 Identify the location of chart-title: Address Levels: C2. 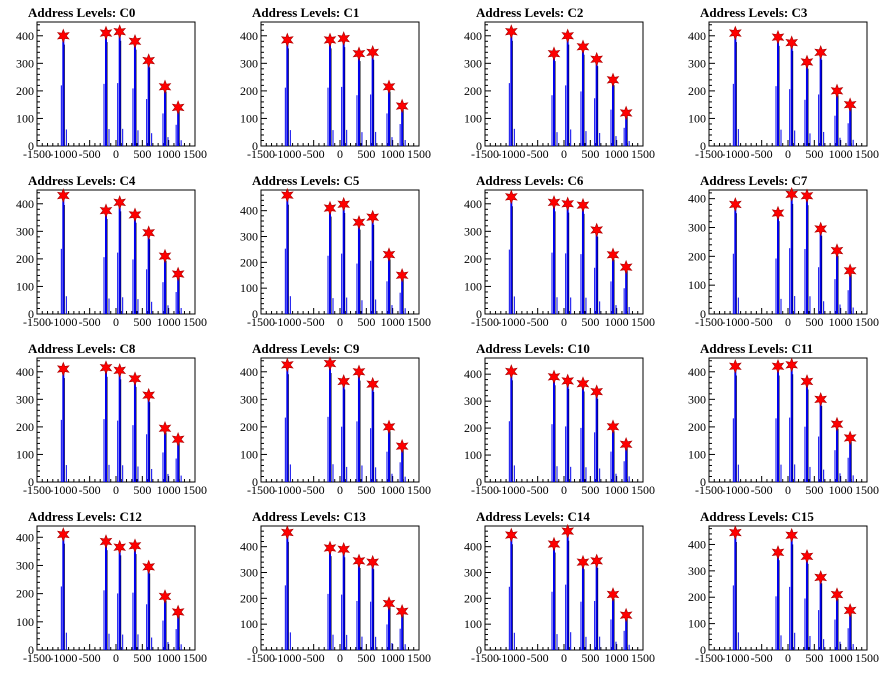
(529, 12).